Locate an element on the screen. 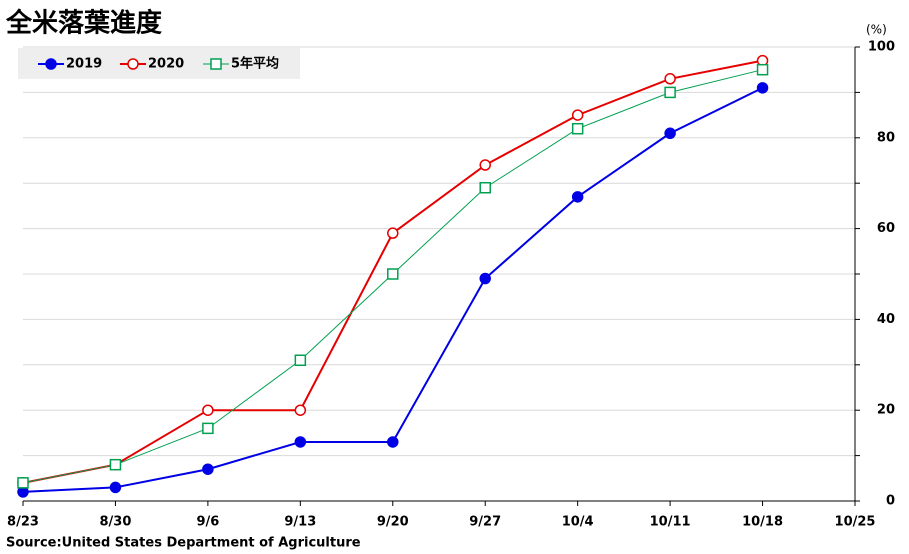 Image resolution: width=909 pixels, height=554 pixels. y-tick-label: 40 is located at coordinates (886, 319).